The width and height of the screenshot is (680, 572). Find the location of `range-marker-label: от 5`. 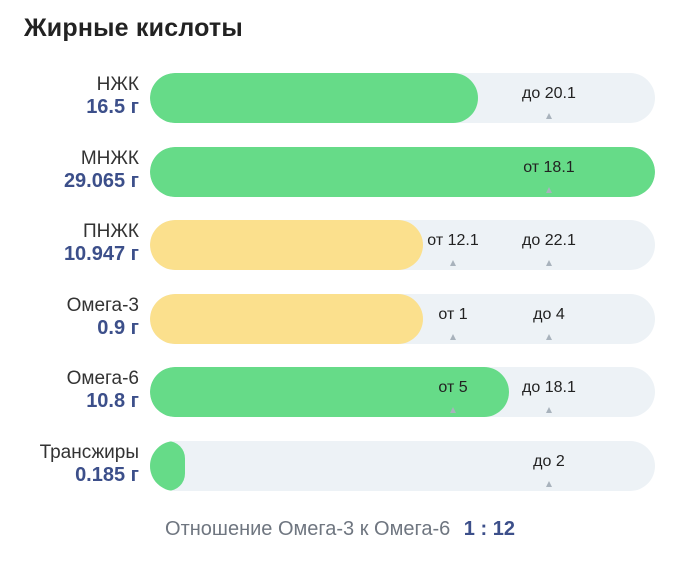

range-marker-label: от 5 is located at coordinates (453, 387).